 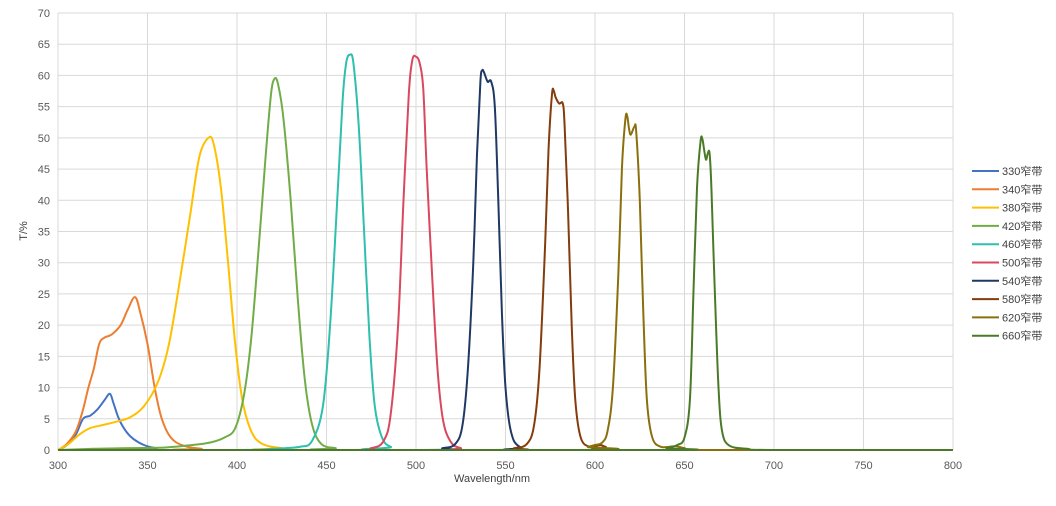 I want to click on x-tick-label: 350, so click(x=147, y=466).